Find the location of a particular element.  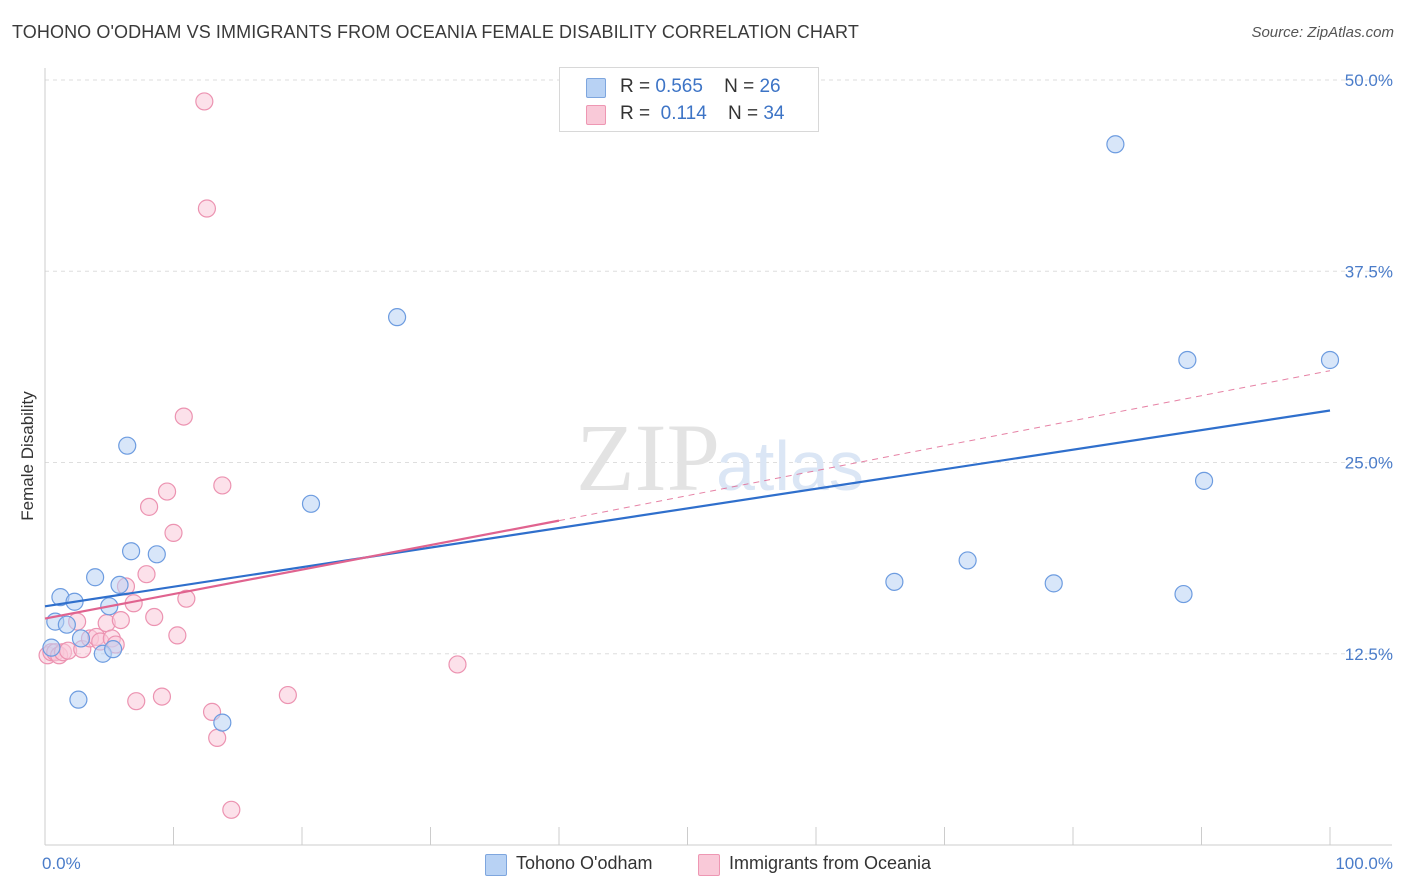

legend-r-value: 0.114 is located at coordinates (683, 113).